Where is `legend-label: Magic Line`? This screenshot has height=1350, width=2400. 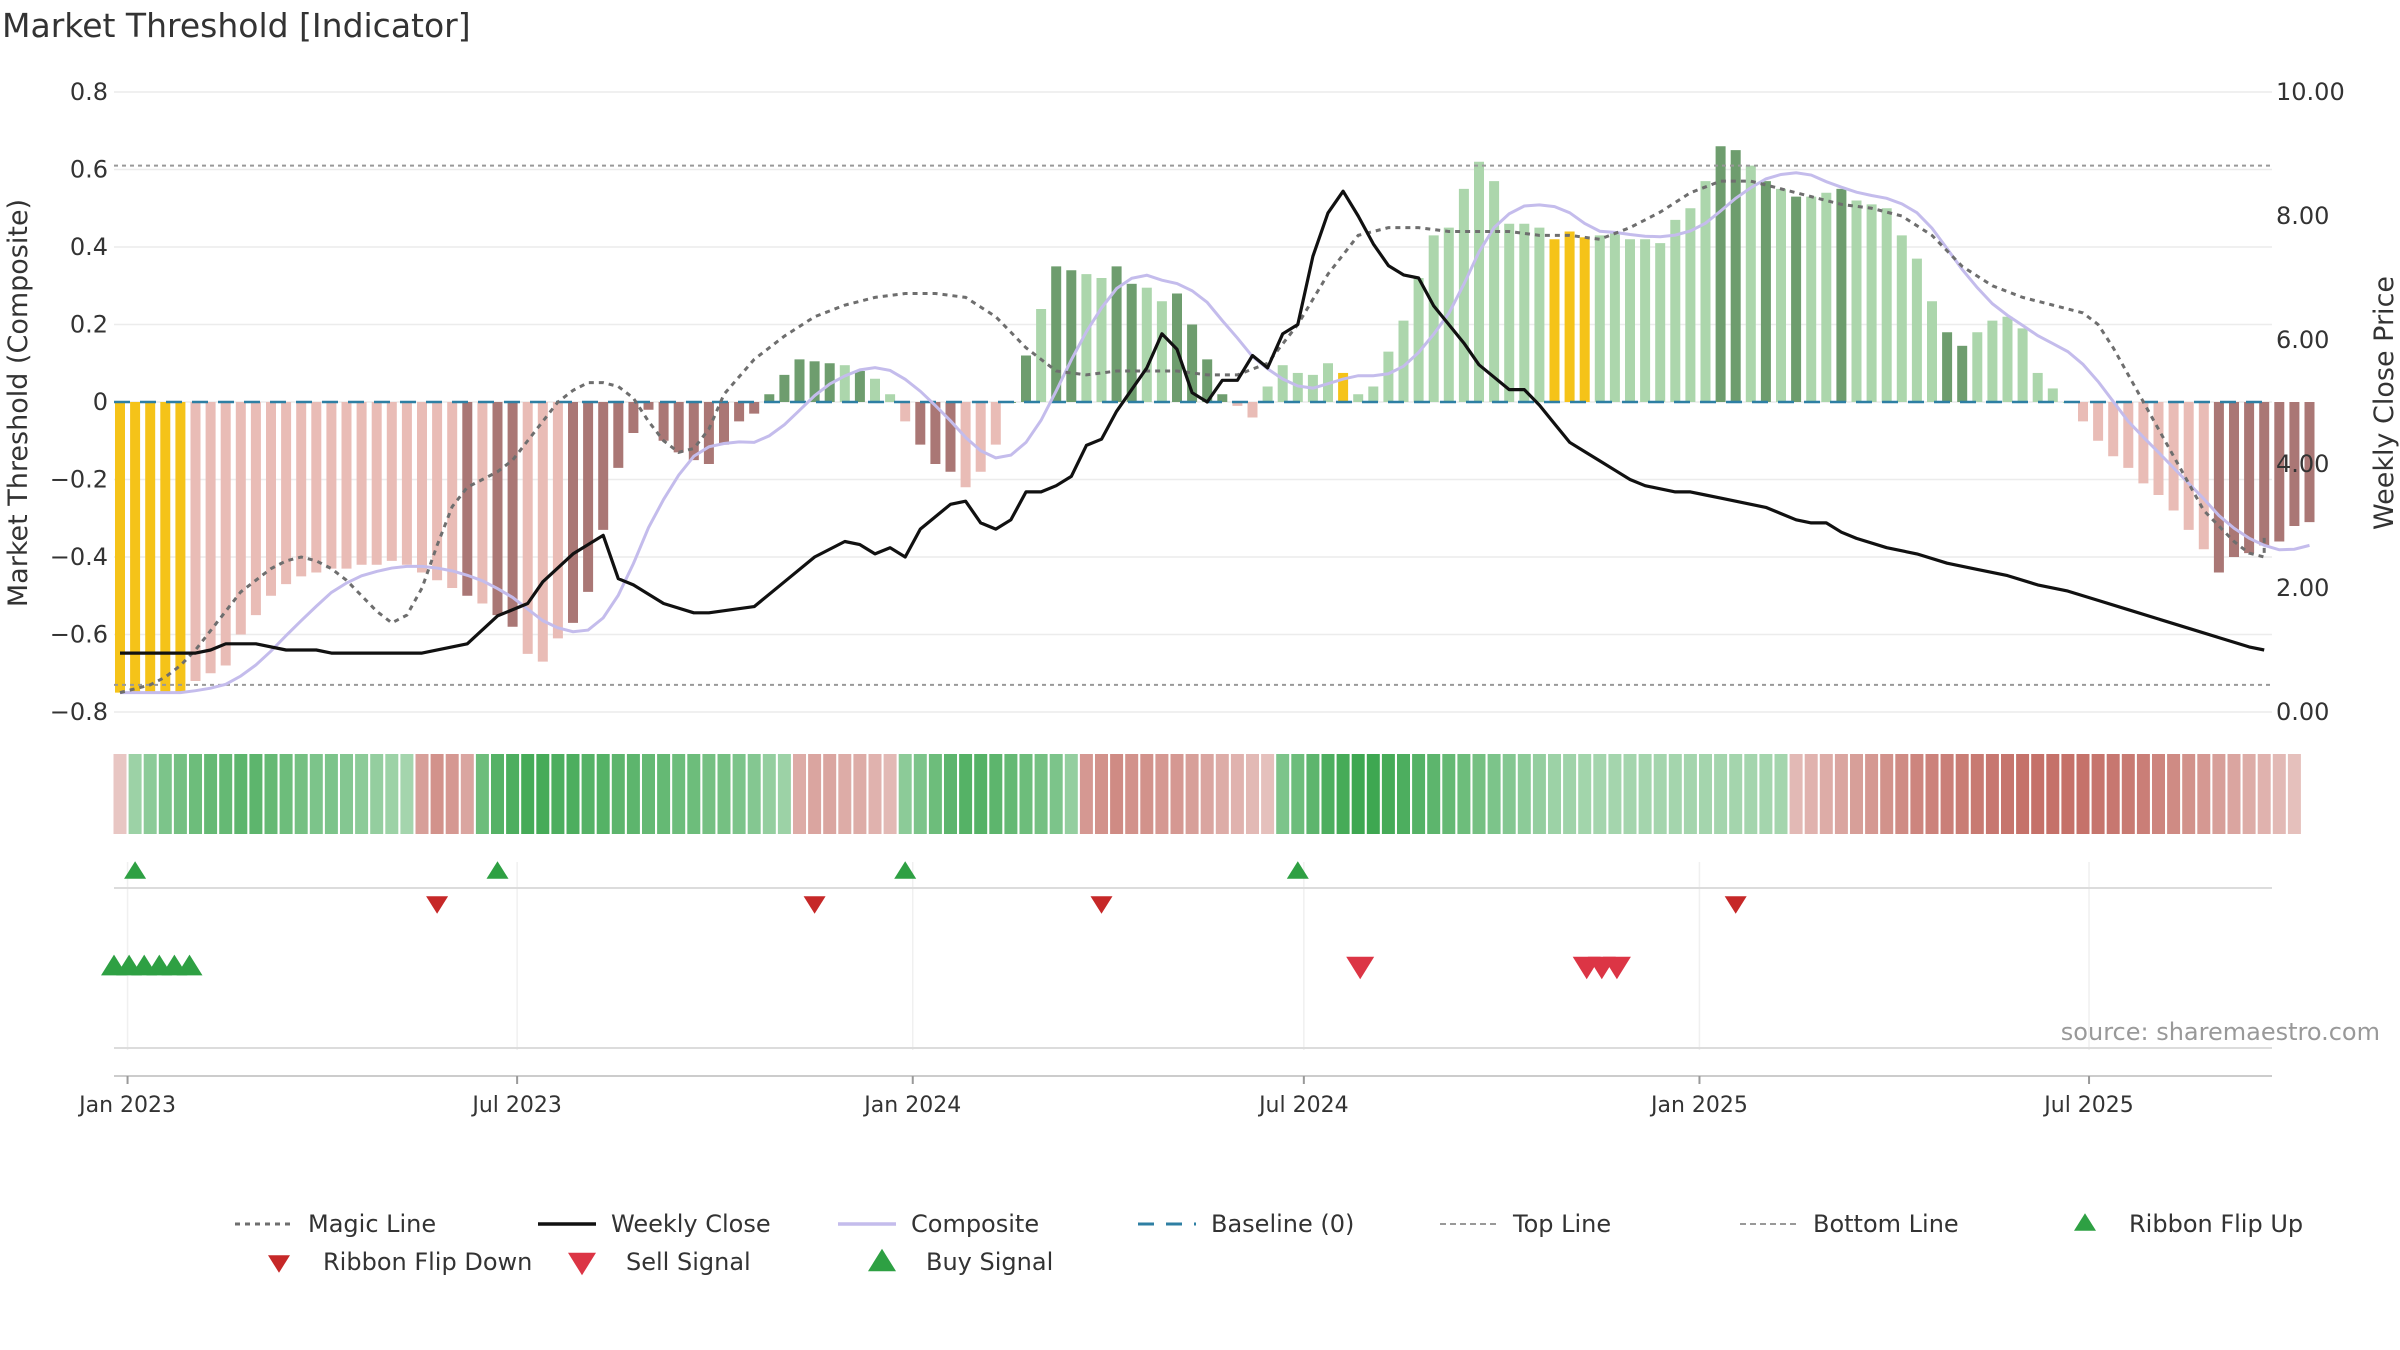
legend-label: Magic Line is located at coordinates (372, 1224).